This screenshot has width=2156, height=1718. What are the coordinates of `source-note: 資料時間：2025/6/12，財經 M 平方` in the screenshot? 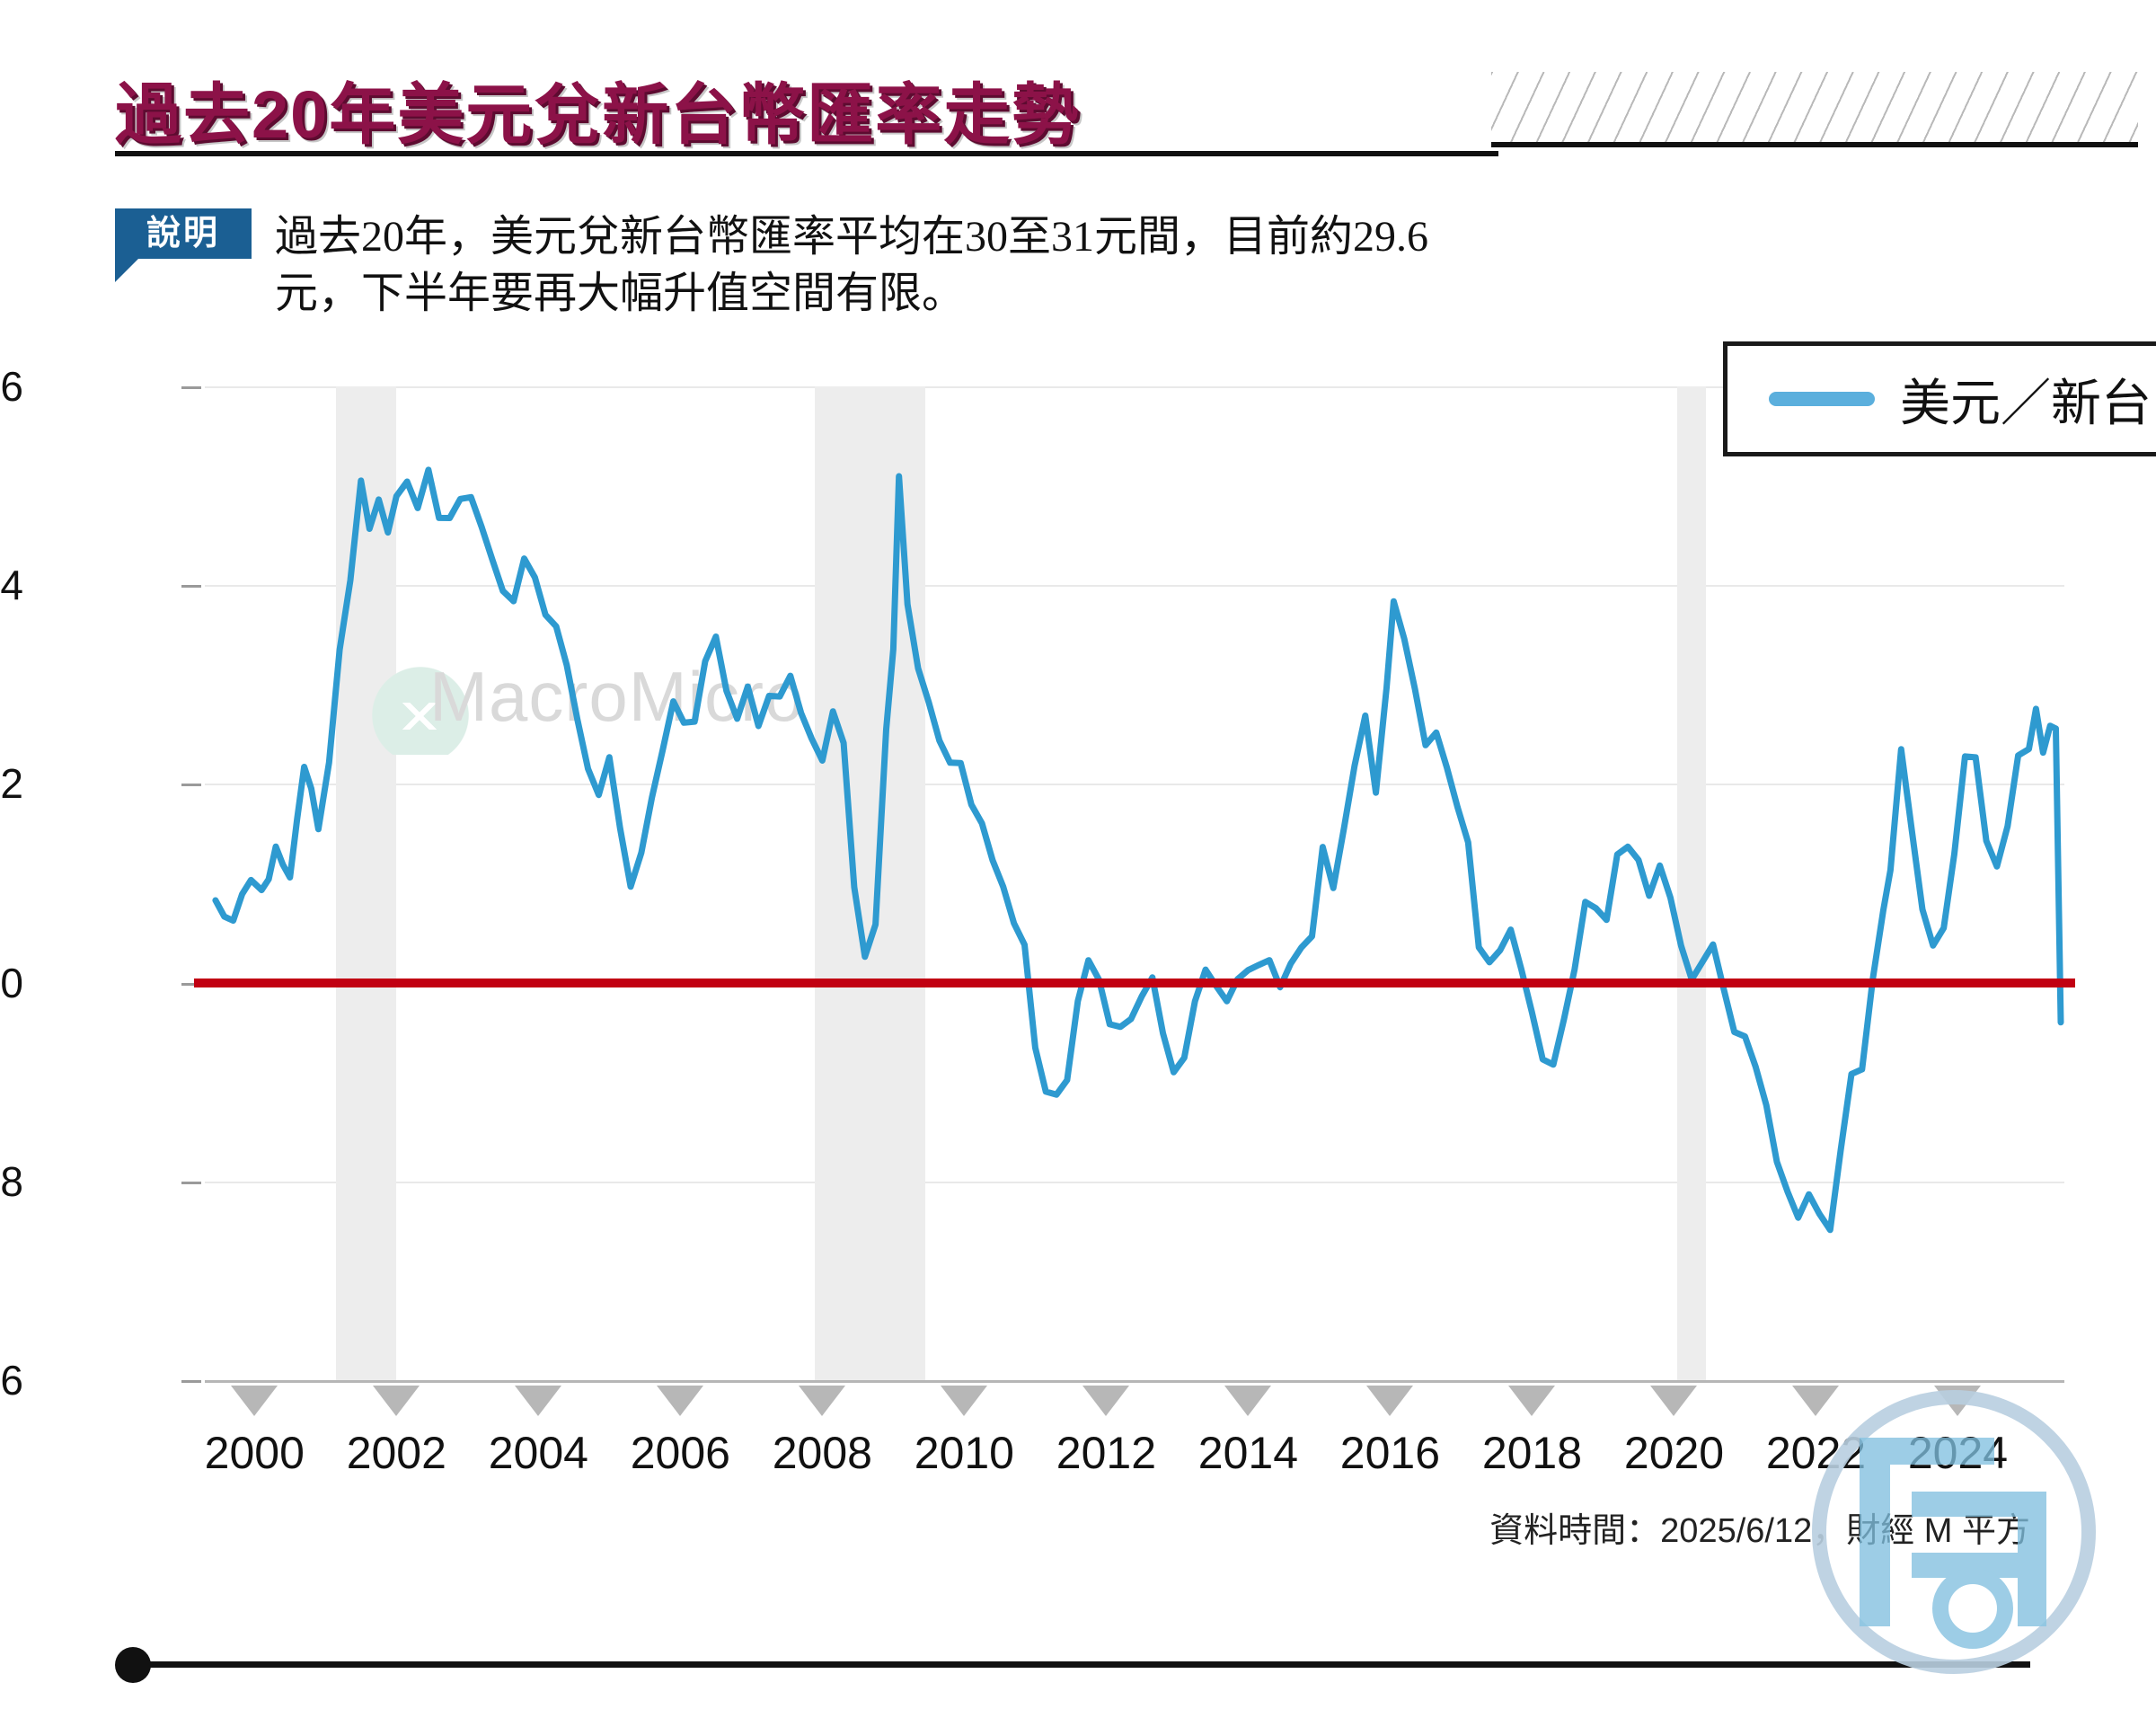 It's located at (1760, 1531).